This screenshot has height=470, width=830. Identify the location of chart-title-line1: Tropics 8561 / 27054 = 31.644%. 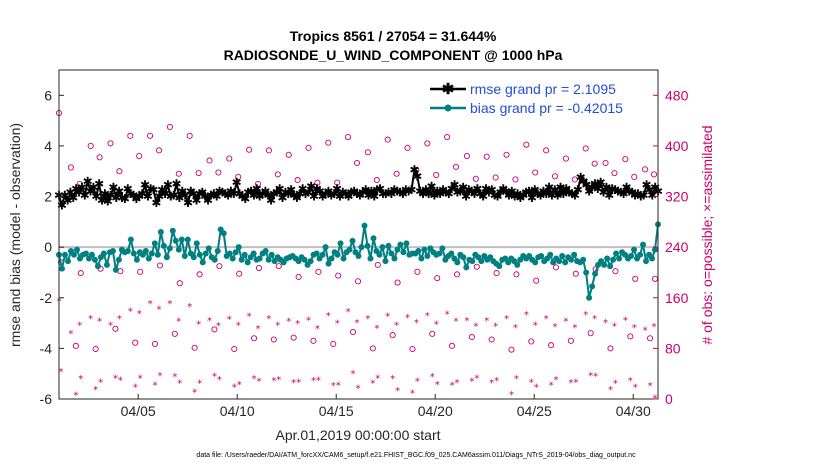
(393, 36).